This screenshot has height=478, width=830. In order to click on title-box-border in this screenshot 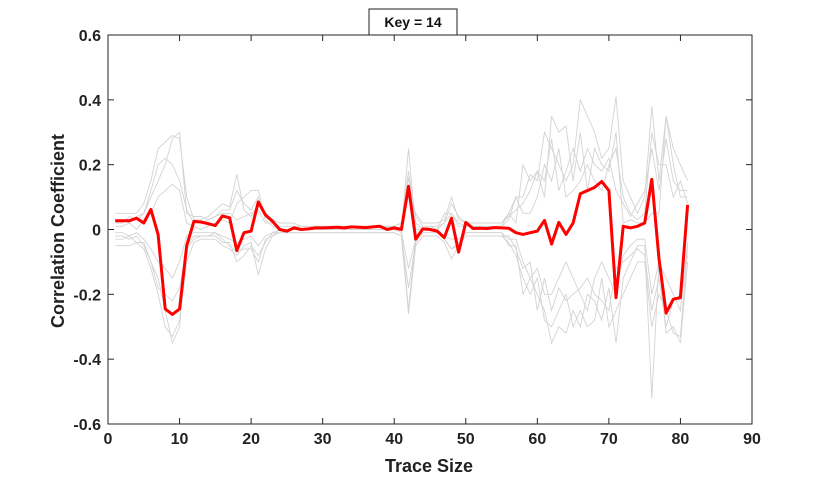, I will do `click(413, 22)`.